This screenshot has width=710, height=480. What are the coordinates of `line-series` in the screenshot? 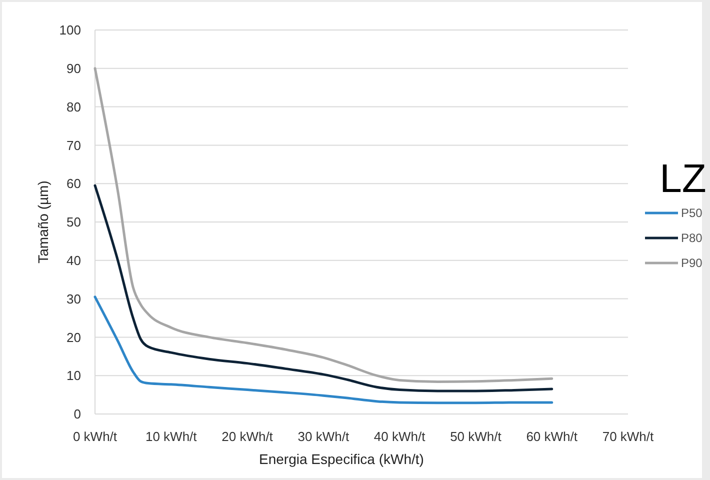 It's located at (324, 350).